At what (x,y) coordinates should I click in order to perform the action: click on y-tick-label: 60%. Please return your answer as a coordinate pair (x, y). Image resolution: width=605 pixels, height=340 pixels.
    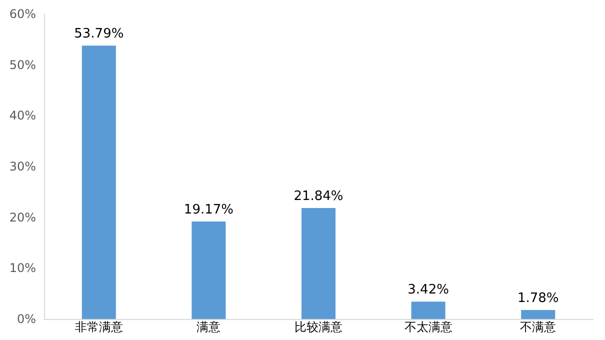
    Looking at the image, I should click on (22, 14).